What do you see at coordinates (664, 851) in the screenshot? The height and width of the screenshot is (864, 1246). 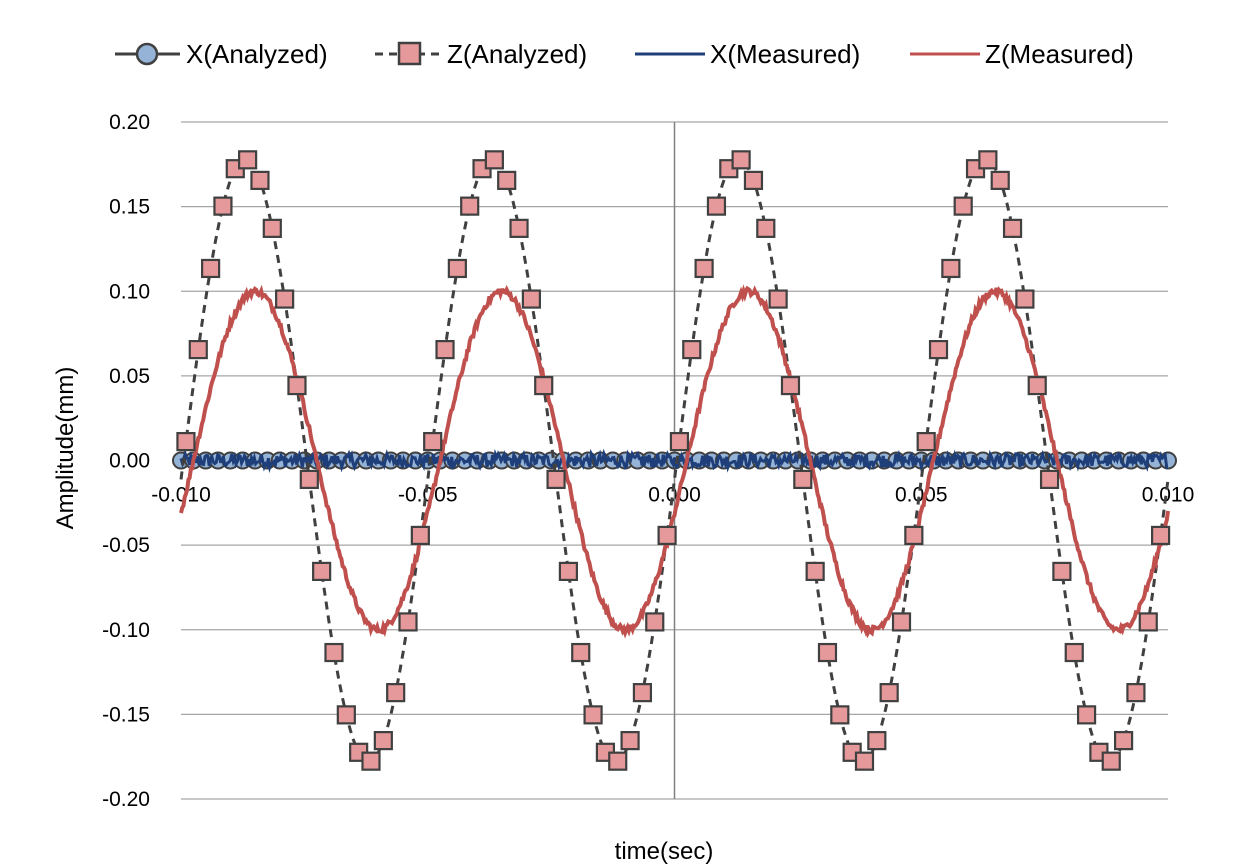 I see `x-axis-title: time(sec)` at bounding box center [664, 851].